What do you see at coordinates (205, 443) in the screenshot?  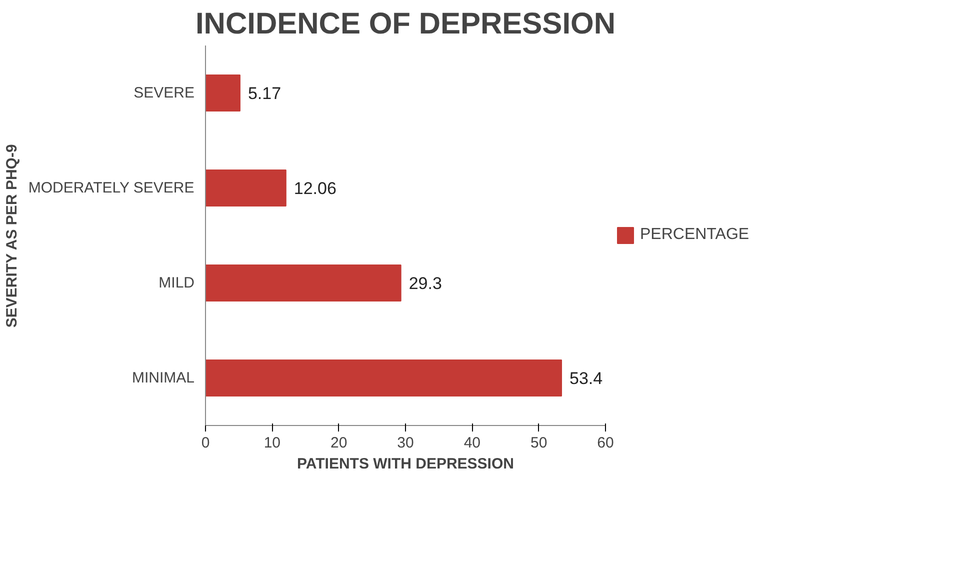 I see `x-tick-label: 0` at bounding box center [205, 443].